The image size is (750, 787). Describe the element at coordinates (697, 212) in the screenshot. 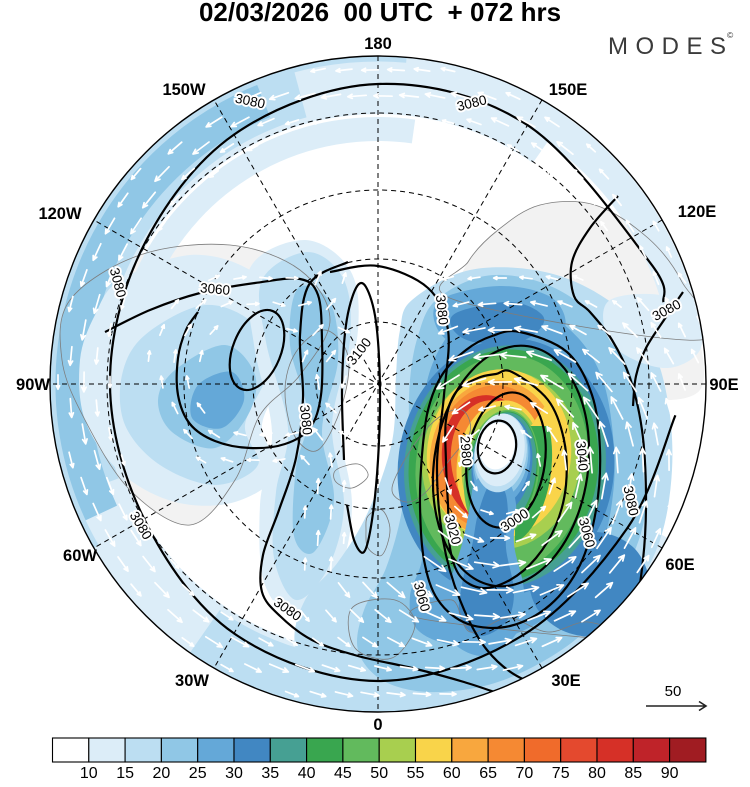

I see `svg-text: 120E` at that location.